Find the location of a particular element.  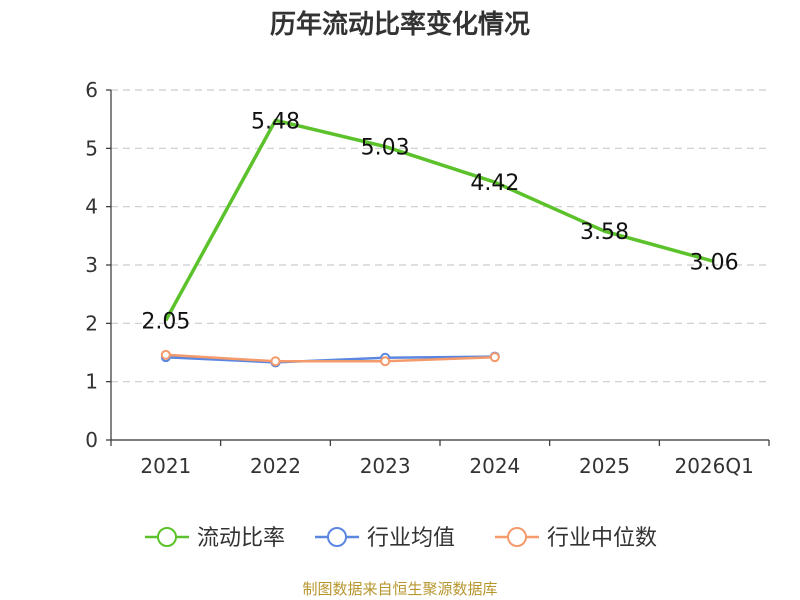

data-label: 5.48 is located at coordinates (275, 121).